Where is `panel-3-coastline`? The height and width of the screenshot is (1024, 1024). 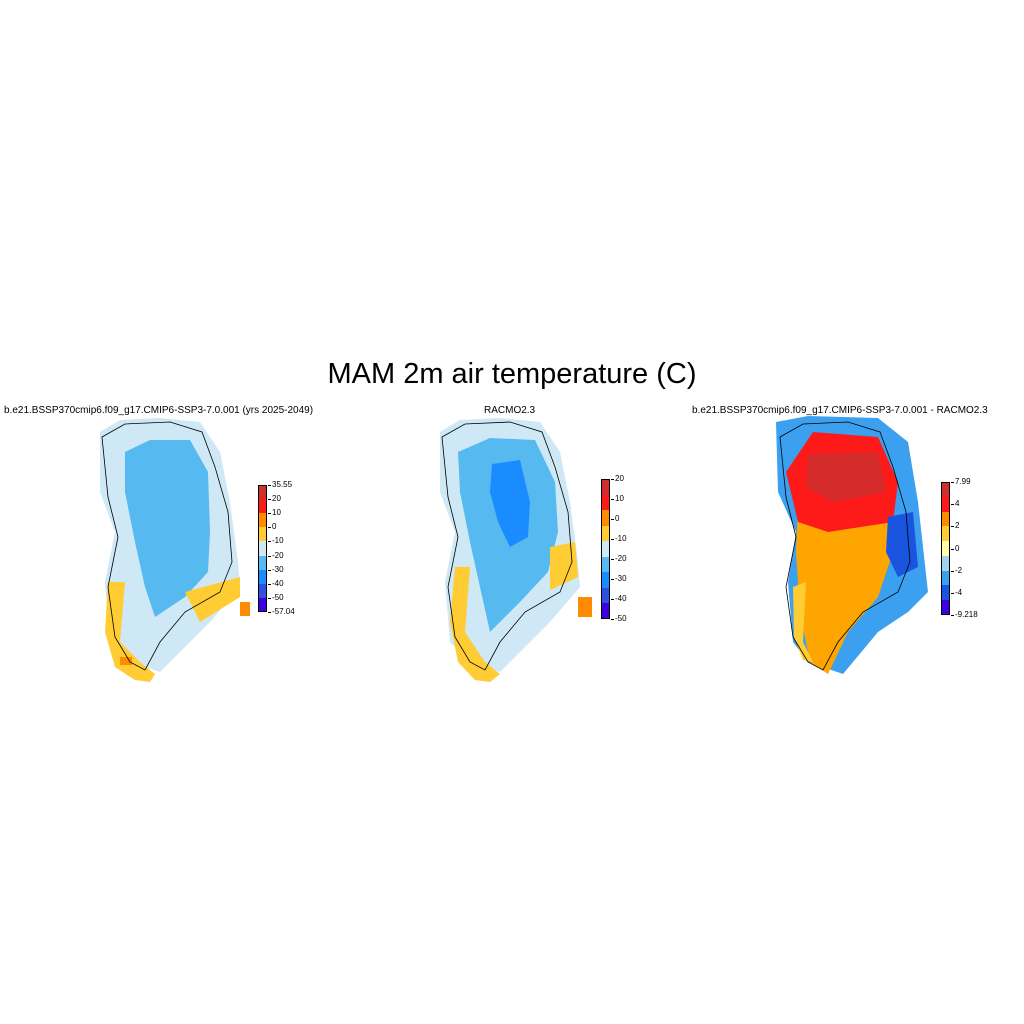 panel-3-coastline is located at coordinates (845, 546).